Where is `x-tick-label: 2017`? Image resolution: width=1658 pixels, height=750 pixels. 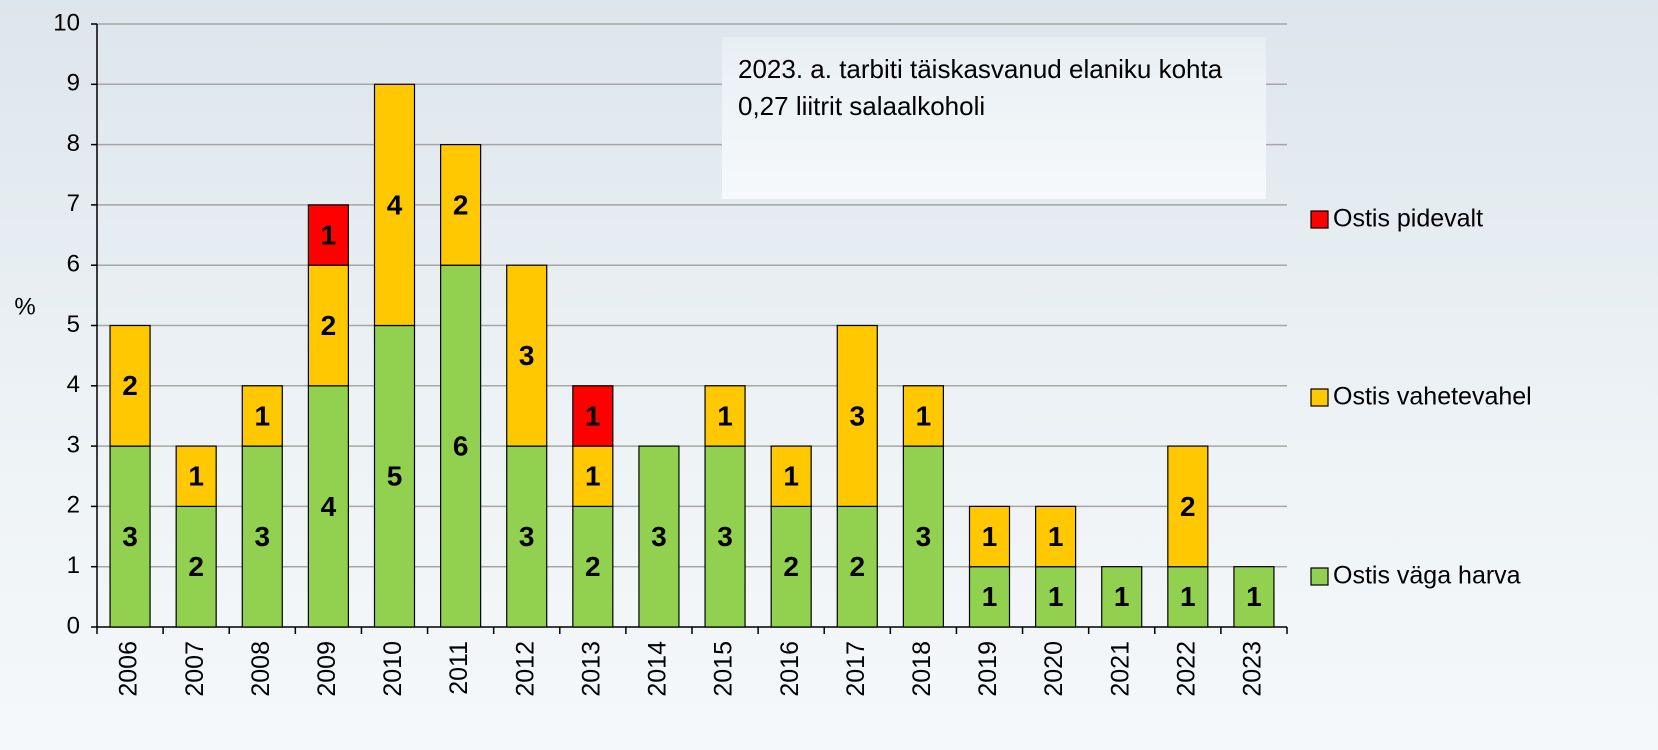
x-tick-label: 2017 is located at coordinates (856, 669).